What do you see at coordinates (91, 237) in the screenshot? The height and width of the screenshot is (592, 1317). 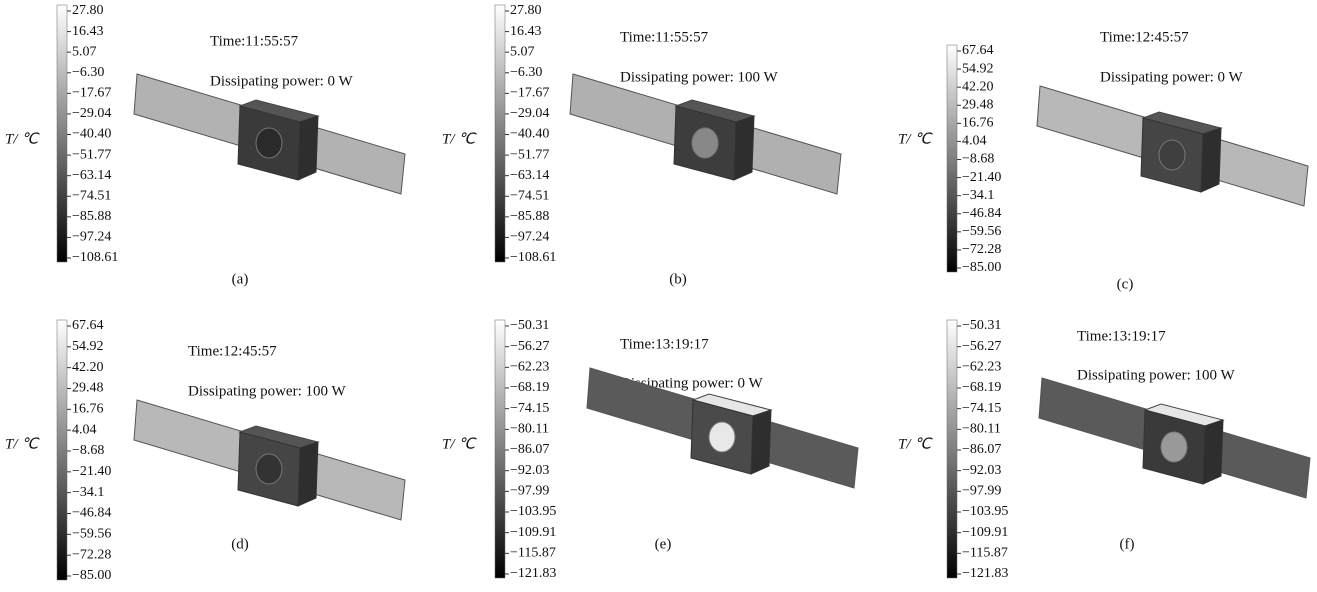 I see `colorbar-label: −97.24` at bounding box center [91, 237].